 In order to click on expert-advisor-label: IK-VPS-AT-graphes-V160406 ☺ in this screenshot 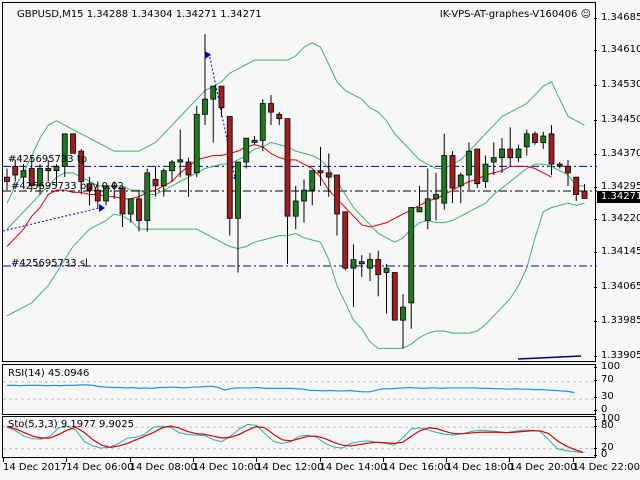, I will do `click(515, 14)`.